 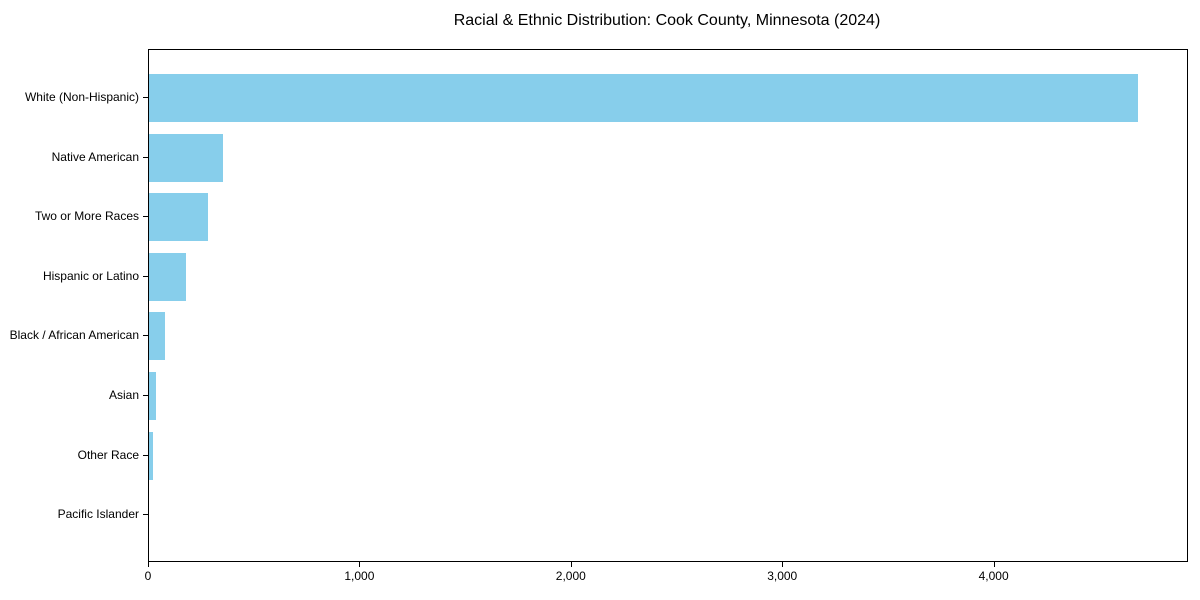 I want to click on bar-white-non-hispanic, so click(x=644, y=98).